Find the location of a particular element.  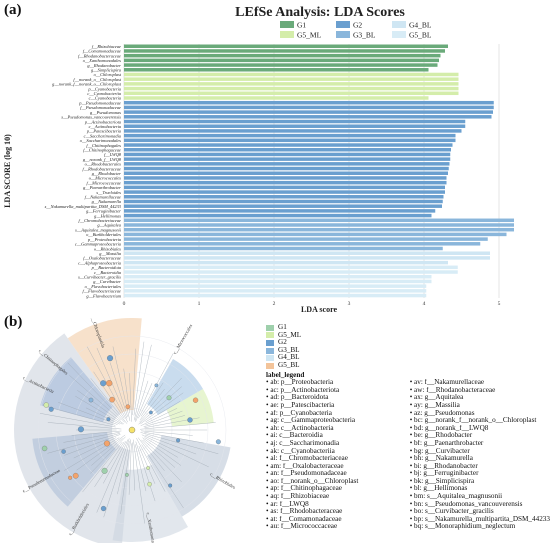

clade-sector-xanthomonadales is located at coordinates (150, 503).